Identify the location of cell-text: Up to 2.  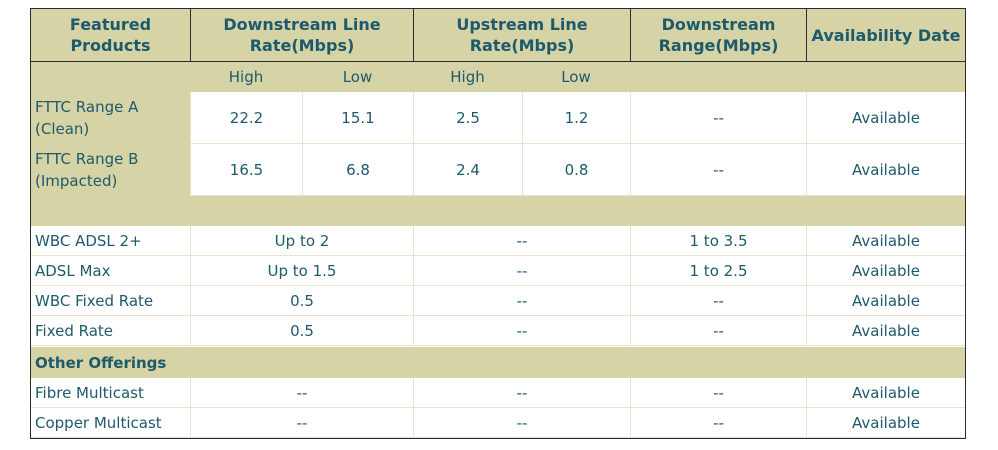
(302, 240).